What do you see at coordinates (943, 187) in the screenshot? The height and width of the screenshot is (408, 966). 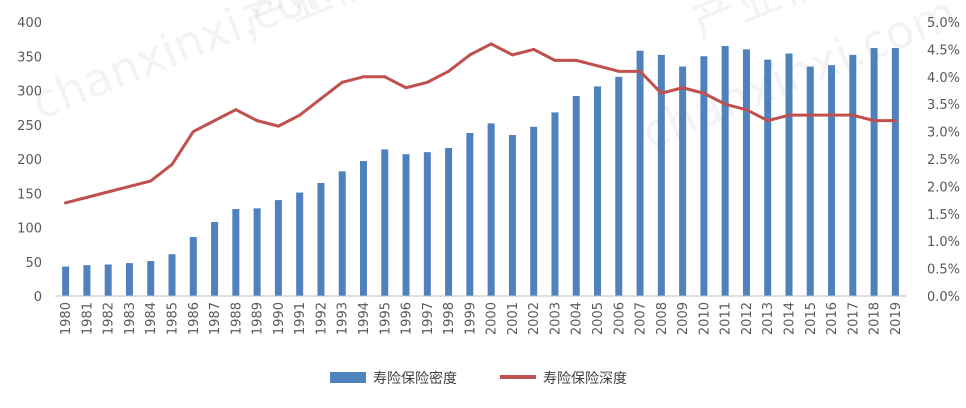 I see `y-right-tick-label: 2.0%` at bounding box center [943, 187].